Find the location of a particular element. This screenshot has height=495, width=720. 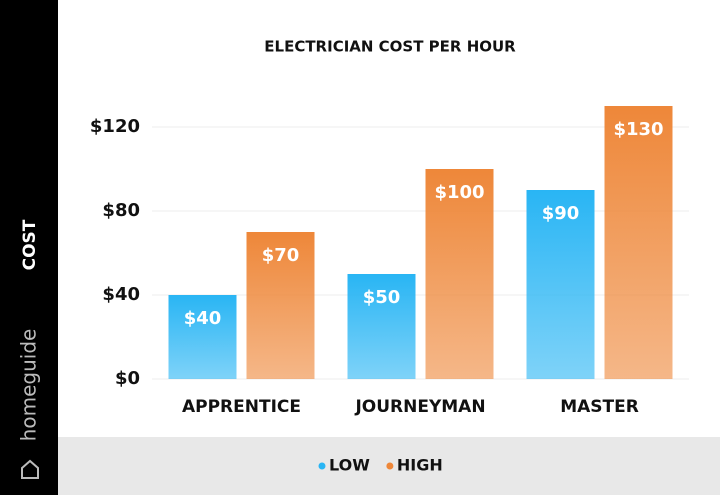

brand-icon is located at coordinates (30, 469).